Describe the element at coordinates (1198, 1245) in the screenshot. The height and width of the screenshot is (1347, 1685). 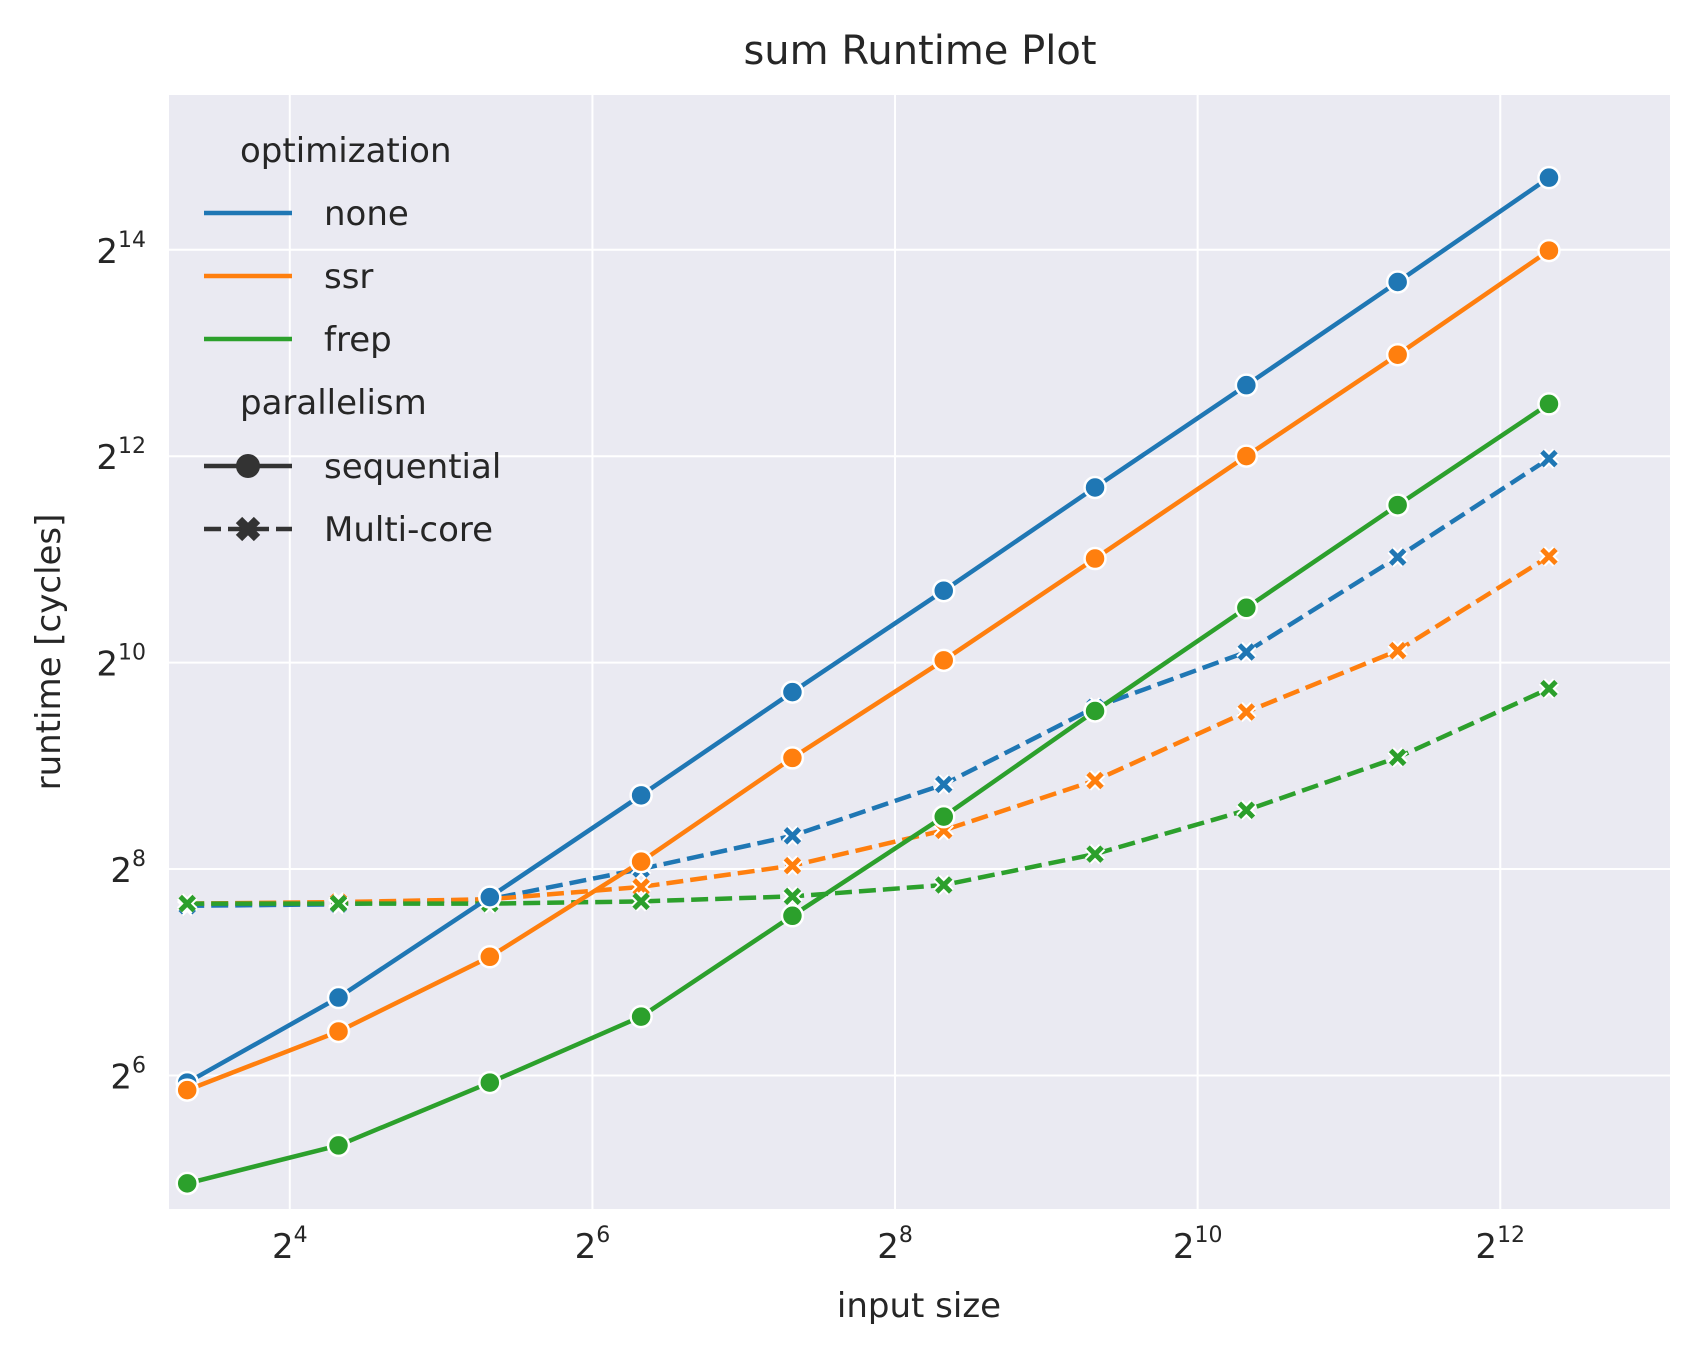
I see `x-tick-label: 210` at that location.